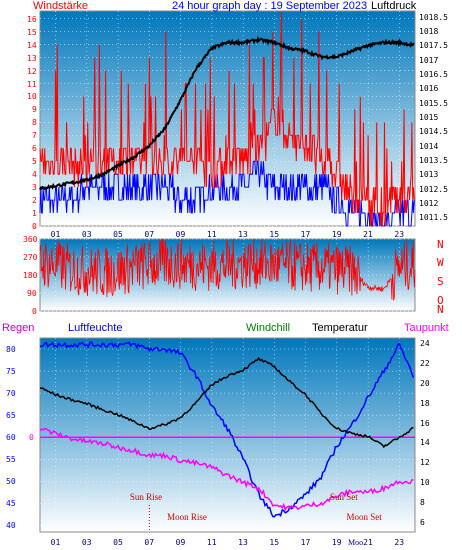 This screenshot has height=550, width=462. What do you see at coordinates (429, 60) in the screenshot?
I see `pressure-y-tick: 1017` at bounding box center [429, 60].